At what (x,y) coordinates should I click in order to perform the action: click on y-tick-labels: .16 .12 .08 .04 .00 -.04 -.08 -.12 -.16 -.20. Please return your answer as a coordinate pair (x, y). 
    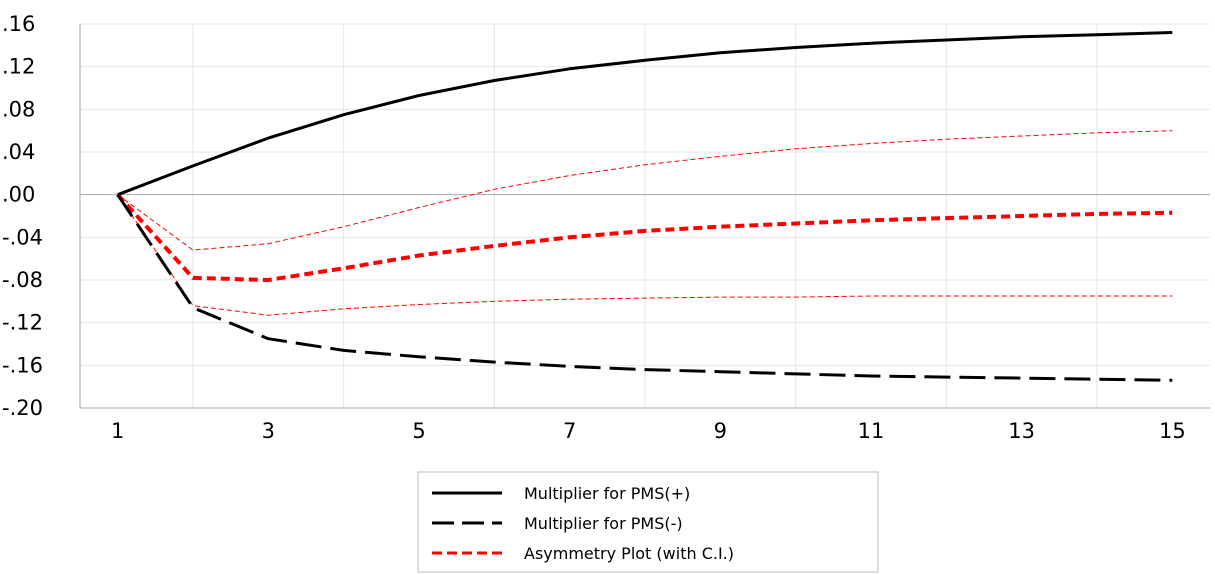
    Looking at the image, I should click on (22, 216).